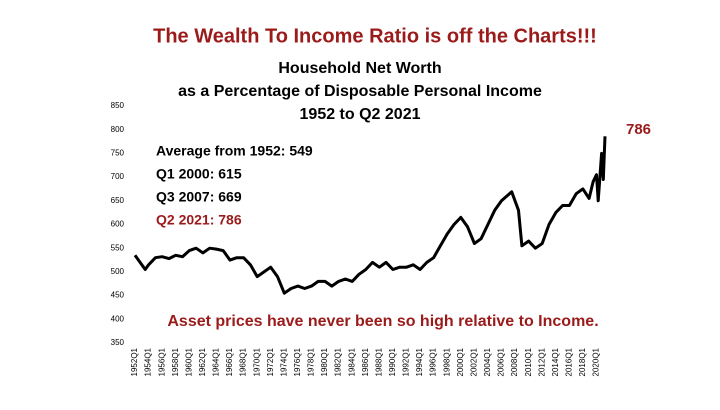  I want to click on y-tick-label: 500, so click(118, 271).